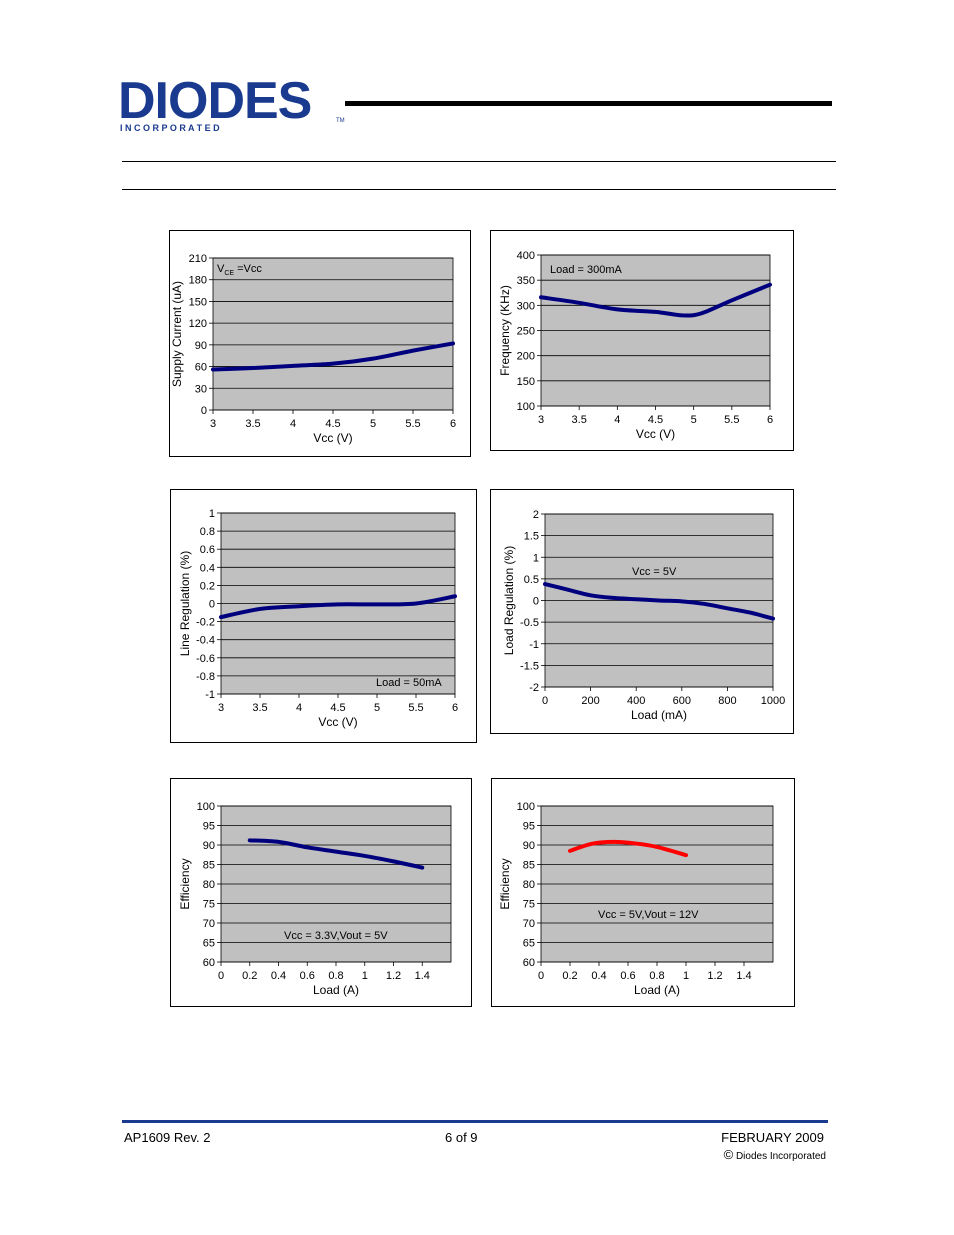 Image resolution: width=954 pixels, height=1235 pixels. Describe the element at coordinates (205, 677) in the screenshot. I see `y-tick-label: -0.8` at that location.